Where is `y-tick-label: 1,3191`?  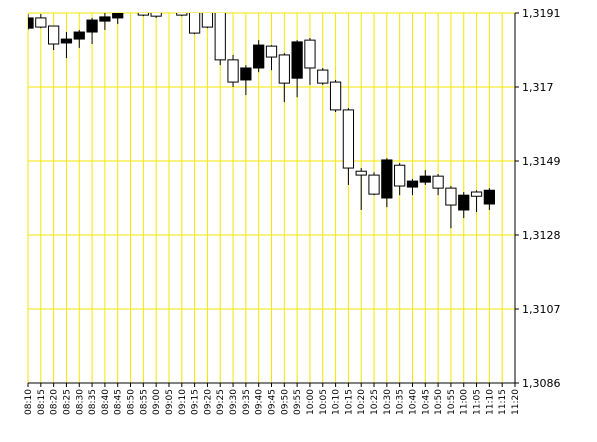
y-tick-label: 1,3191 is located at coordinates (541, 13).